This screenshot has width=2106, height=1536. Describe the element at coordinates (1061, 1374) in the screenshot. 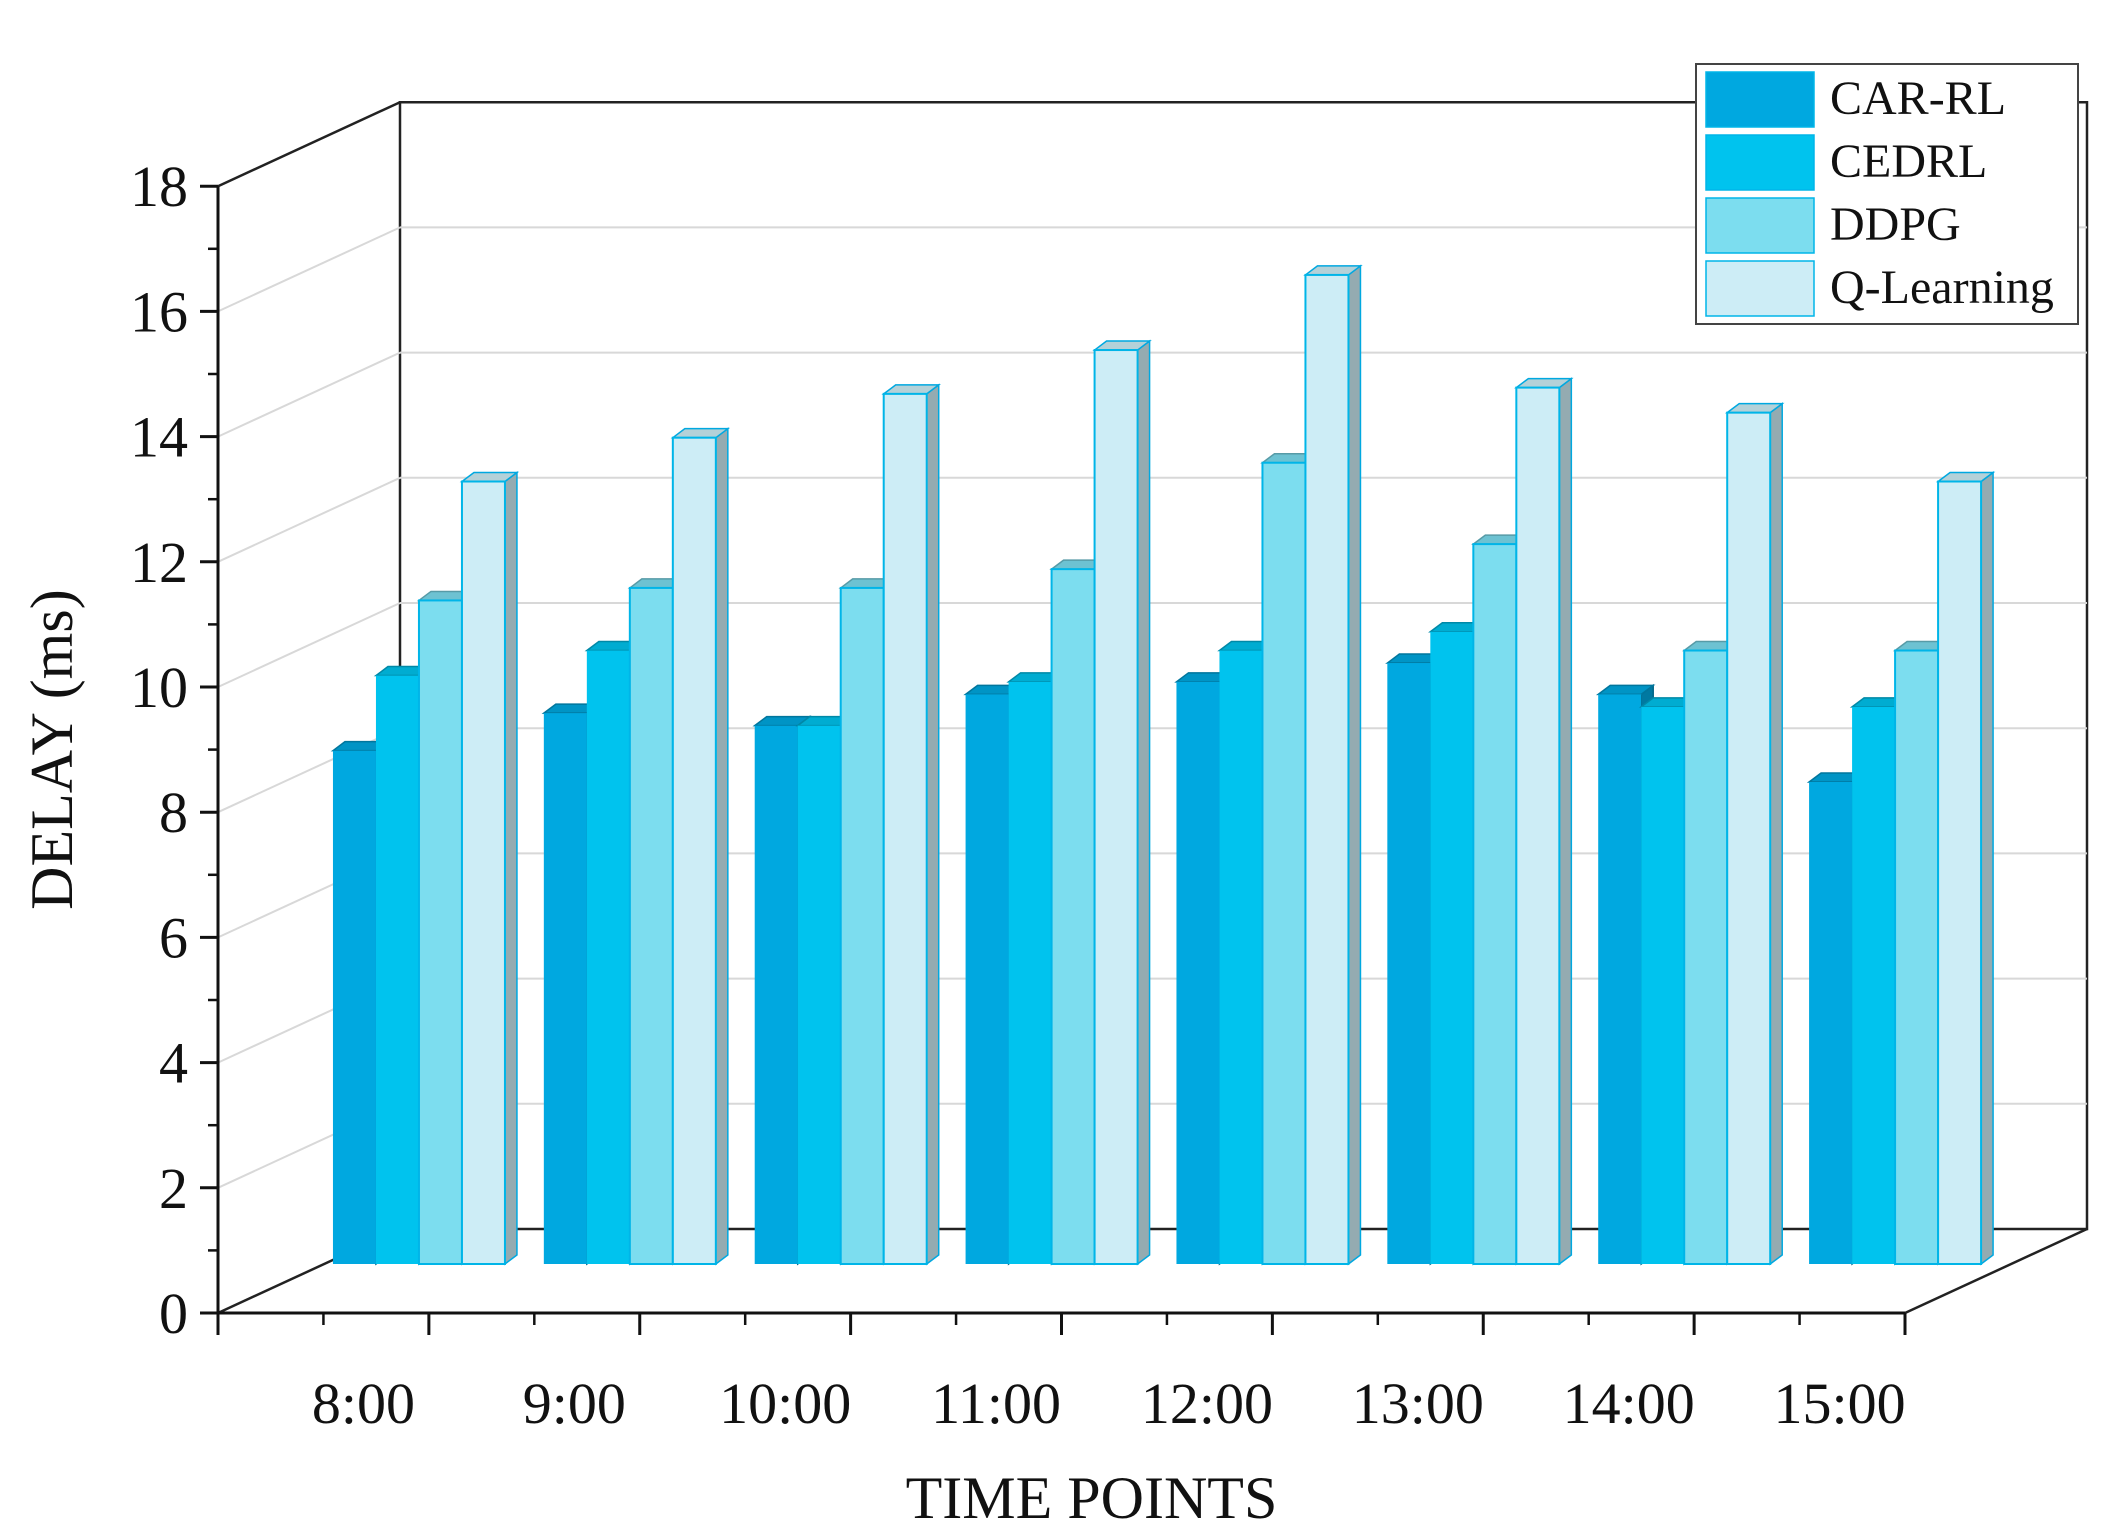

I see `x-axis-ticks: 8:00 9:00 10:00 11:00 12:00 13:00 14:00 15:00` at that location.